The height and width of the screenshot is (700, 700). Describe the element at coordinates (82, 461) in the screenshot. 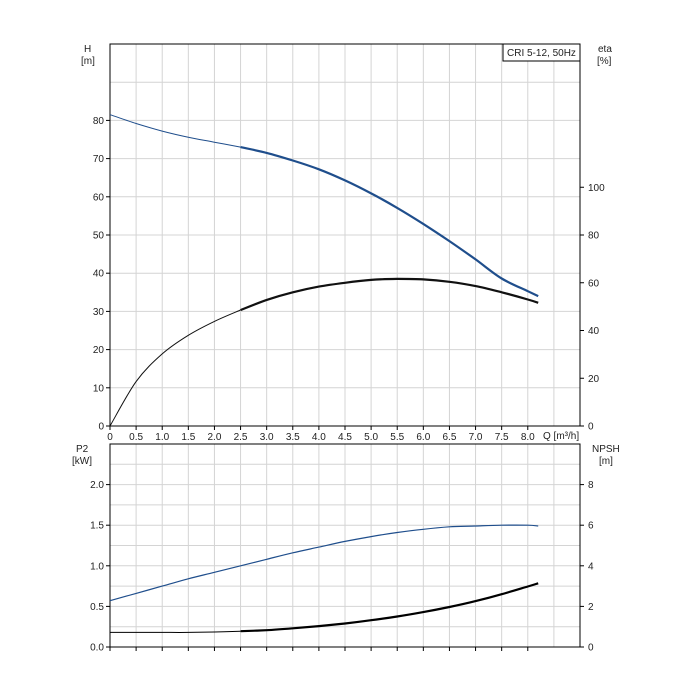

I see `bottom-left-axis-unit: [kW]` at that location.